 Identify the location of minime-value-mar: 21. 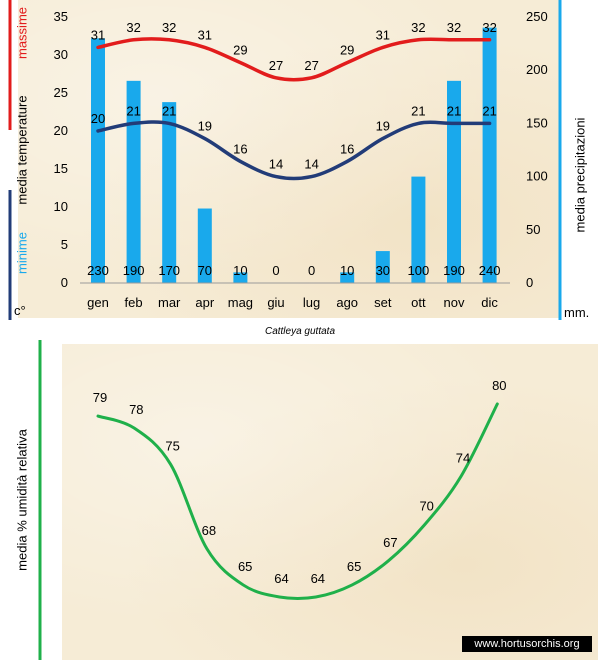
(169, 110).